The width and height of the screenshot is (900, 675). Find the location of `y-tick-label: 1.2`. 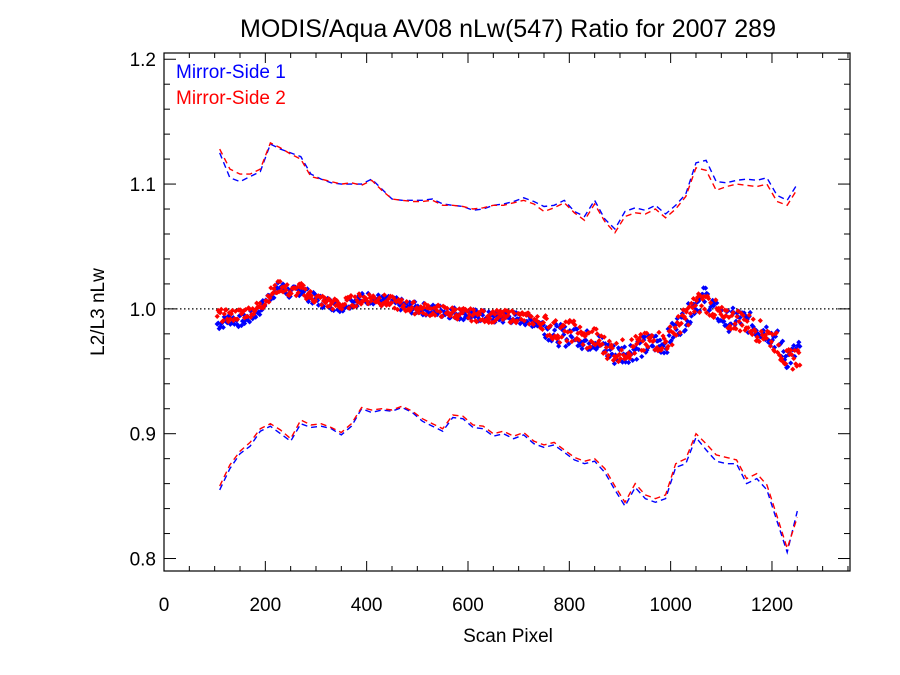

y-tick-label: 1.2 is located at coordinates (143, 60).